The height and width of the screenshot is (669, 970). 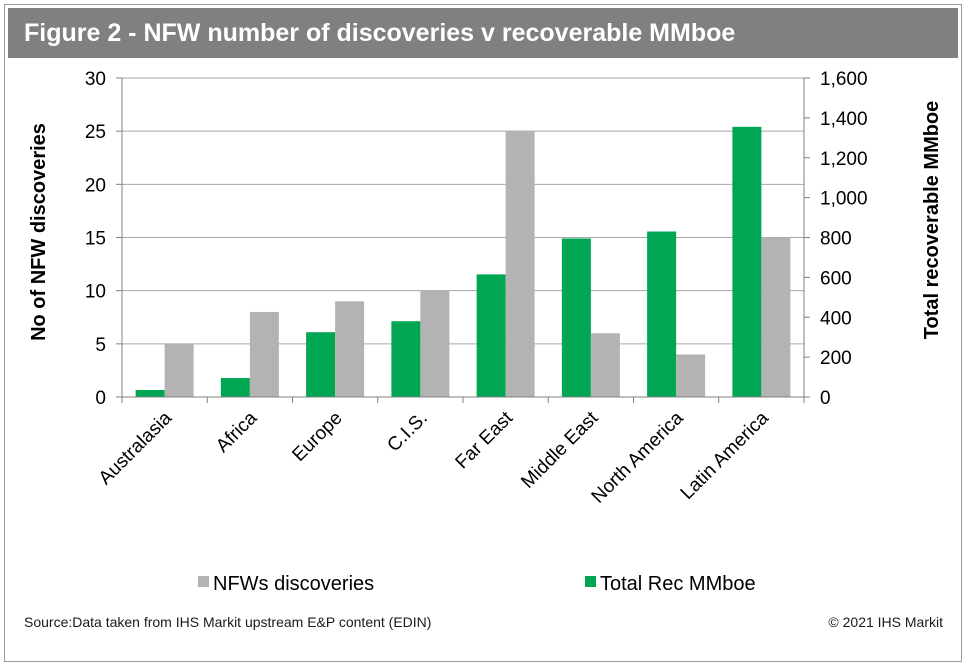 What do you see at coordinates (560, 450) in the screenshot?
I see `category-label: Middle East` at bounding box center [560, 450].